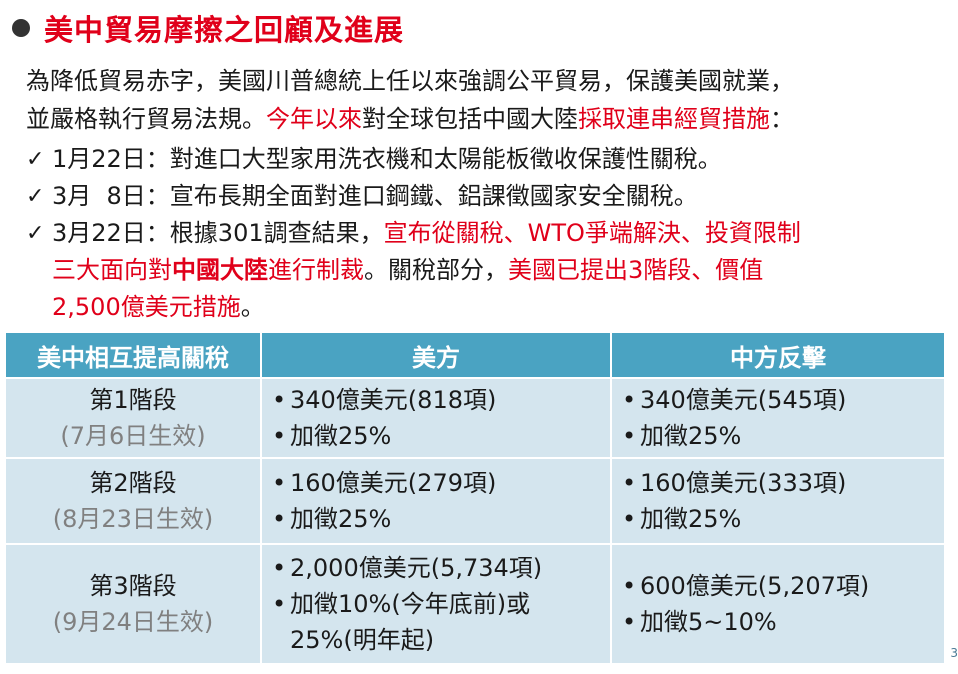 The image size is (958, 674). What do you see at coordinates (410, 81) in the screenshot?
I see `intro-line-1: 為降低貿易赤字，美國川普總統上任以來強調公平貿易，保護美國就業，` at bounding box center [410, 81].